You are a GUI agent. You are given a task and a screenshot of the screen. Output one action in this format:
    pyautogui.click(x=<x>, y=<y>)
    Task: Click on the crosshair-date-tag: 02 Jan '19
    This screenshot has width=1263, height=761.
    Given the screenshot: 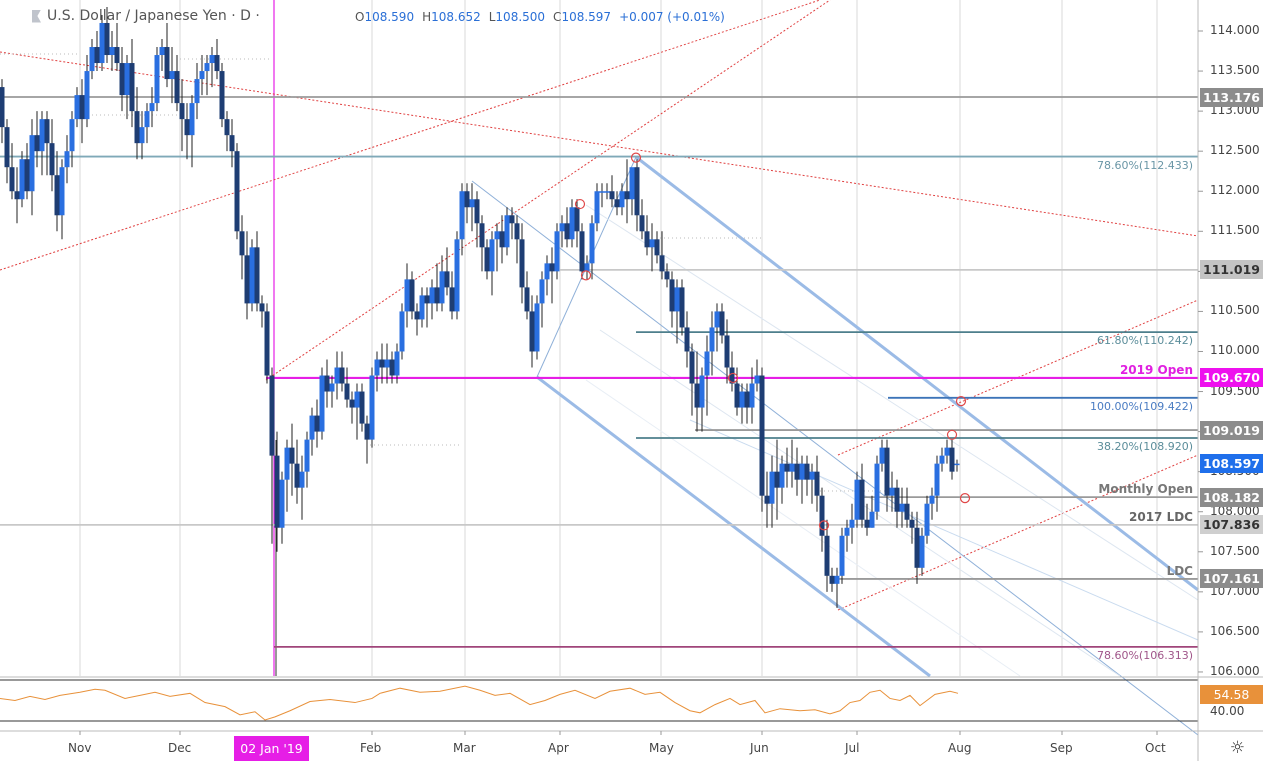 What is the action you would take?
    pyautogui.click(x=271, y=748)
    